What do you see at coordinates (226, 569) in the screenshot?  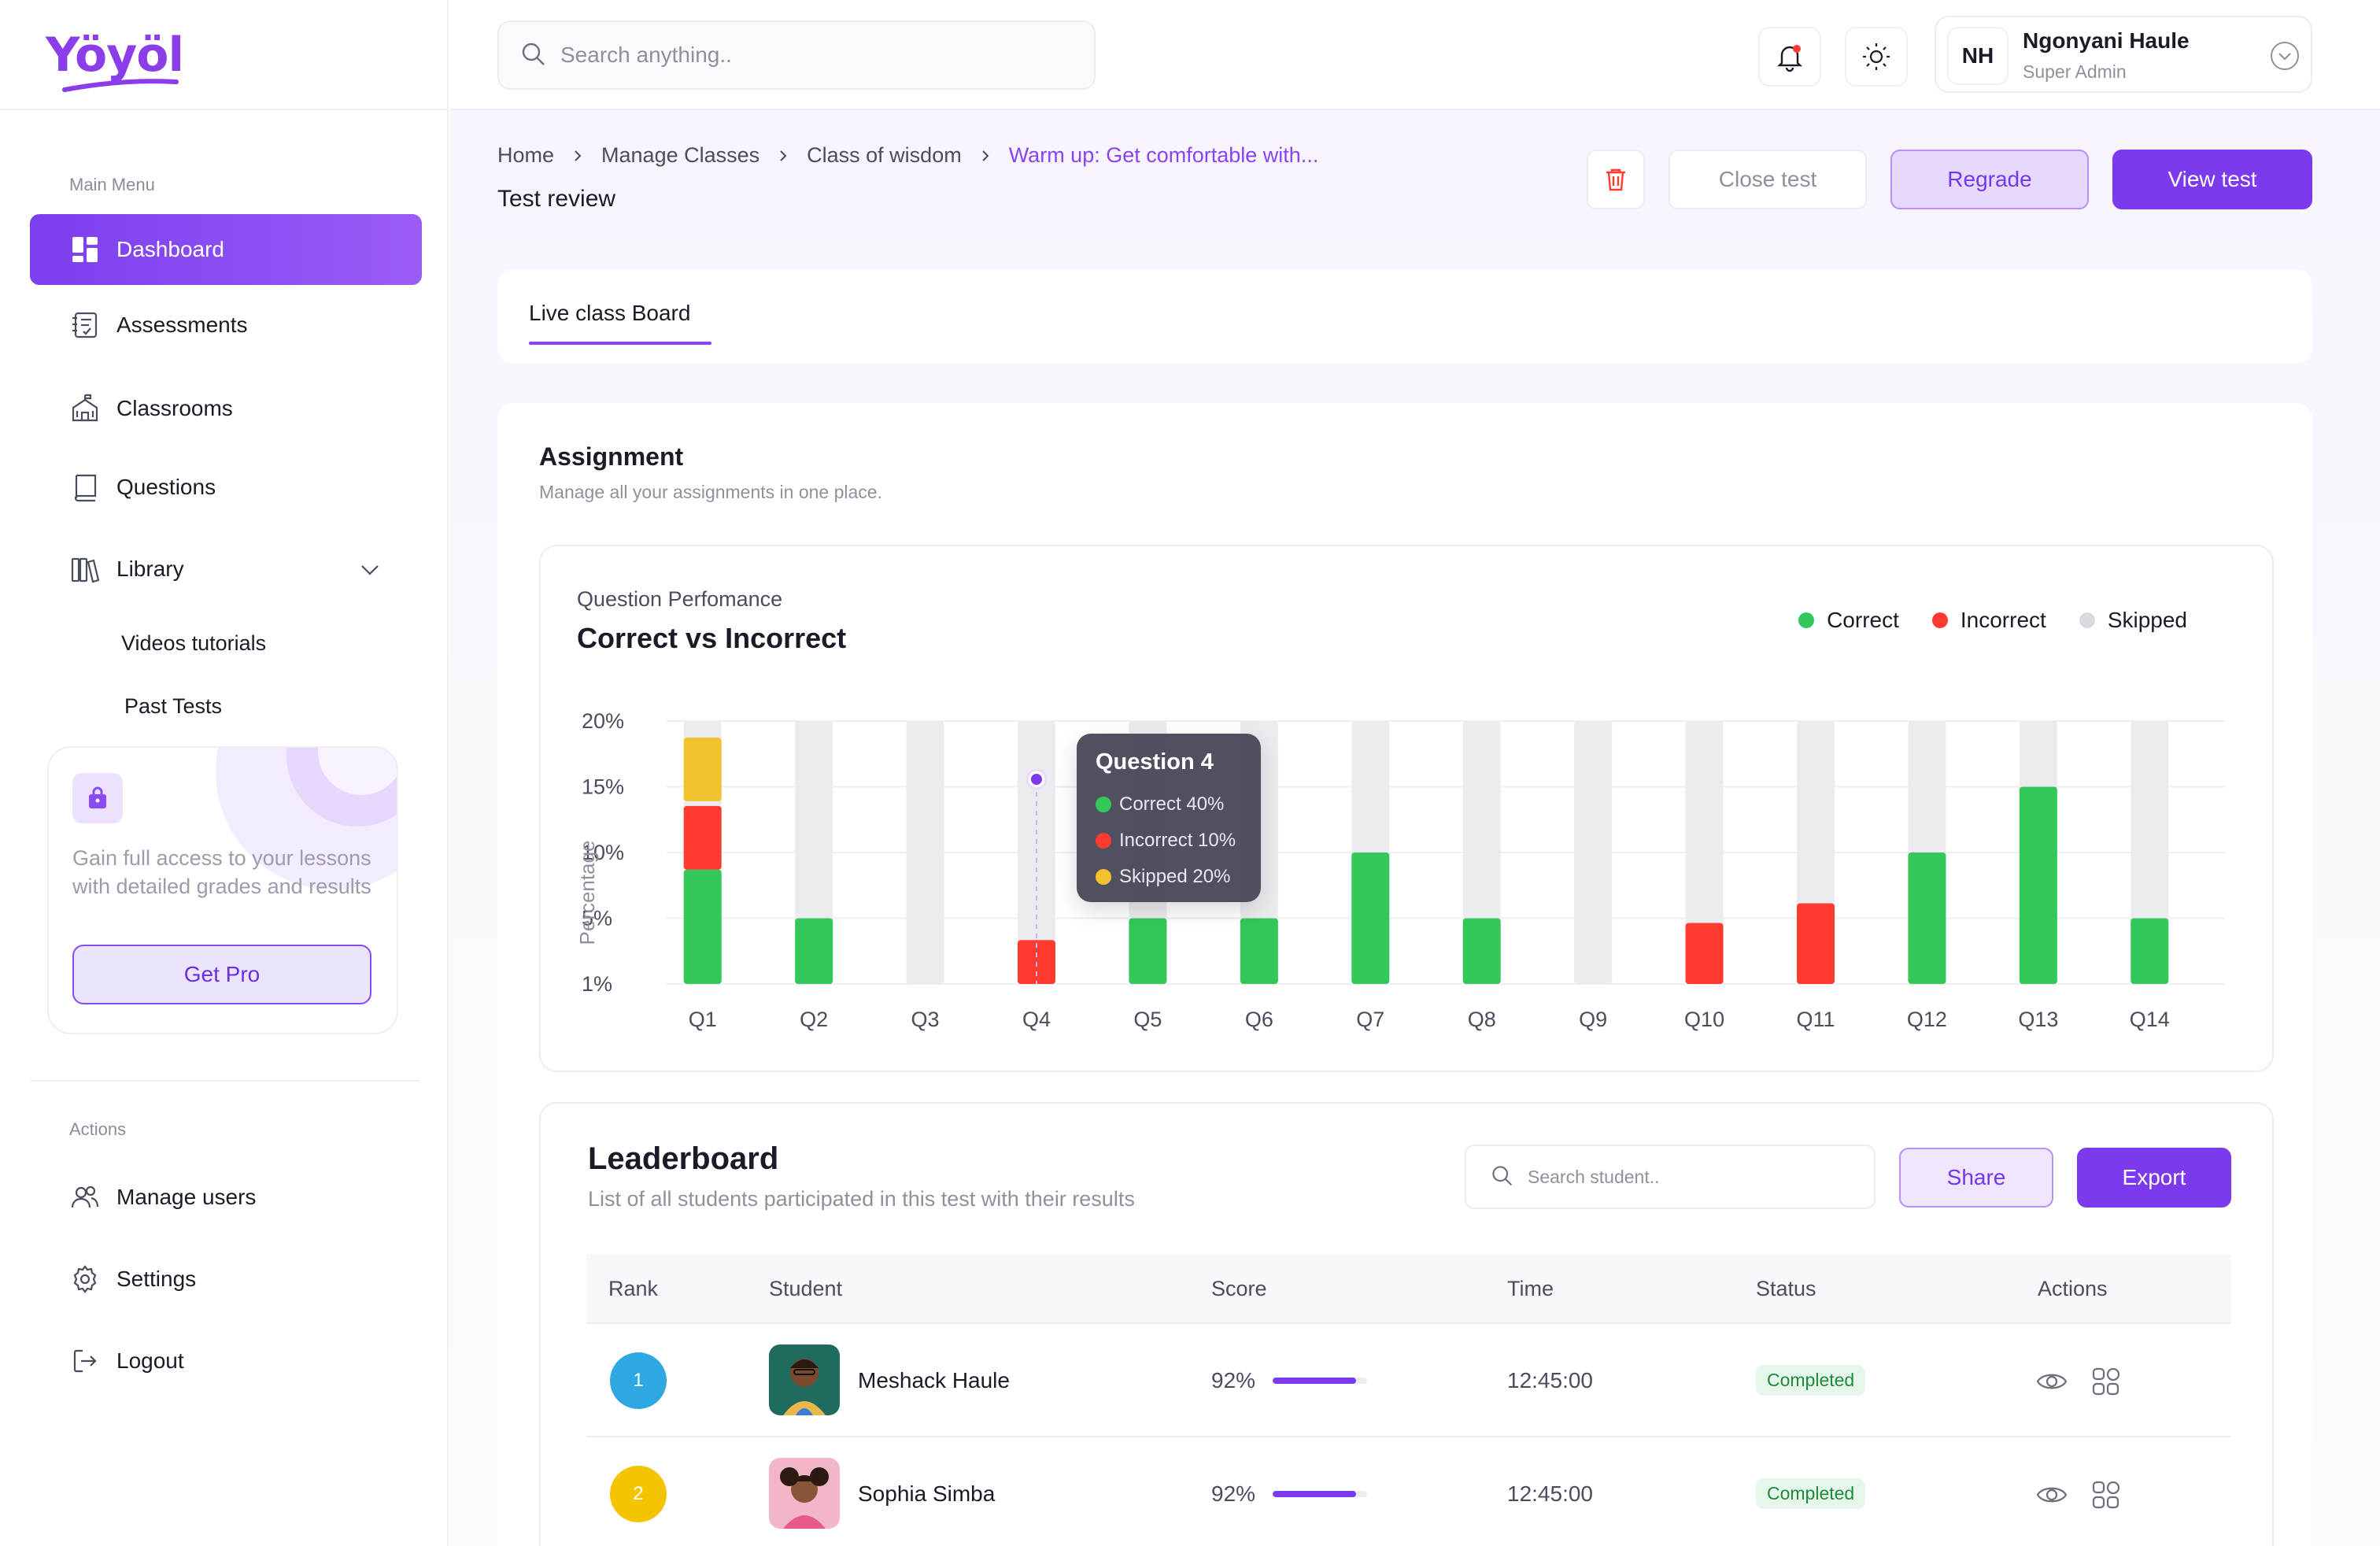 I see `sidebar-item-library: Library` at bounding box center [226, 569].